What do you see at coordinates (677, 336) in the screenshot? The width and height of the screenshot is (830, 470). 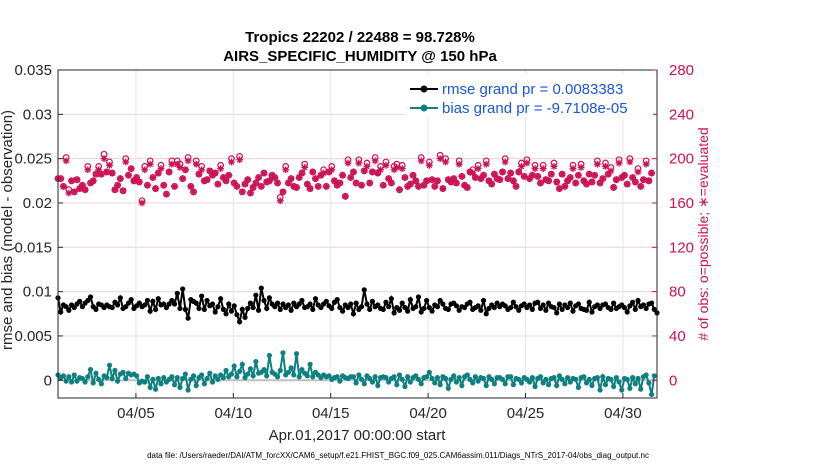 I see `y-tick-label-right: 40` at bounding box center [677, 336].